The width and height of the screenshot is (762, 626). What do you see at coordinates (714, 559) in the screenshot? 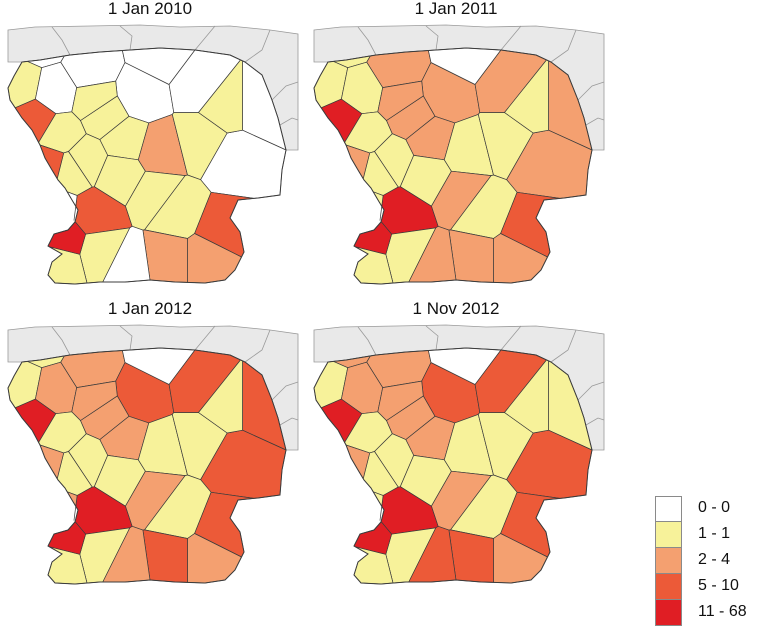
I see `legend-label: 2 - 4` at bounding box center [714, 559].